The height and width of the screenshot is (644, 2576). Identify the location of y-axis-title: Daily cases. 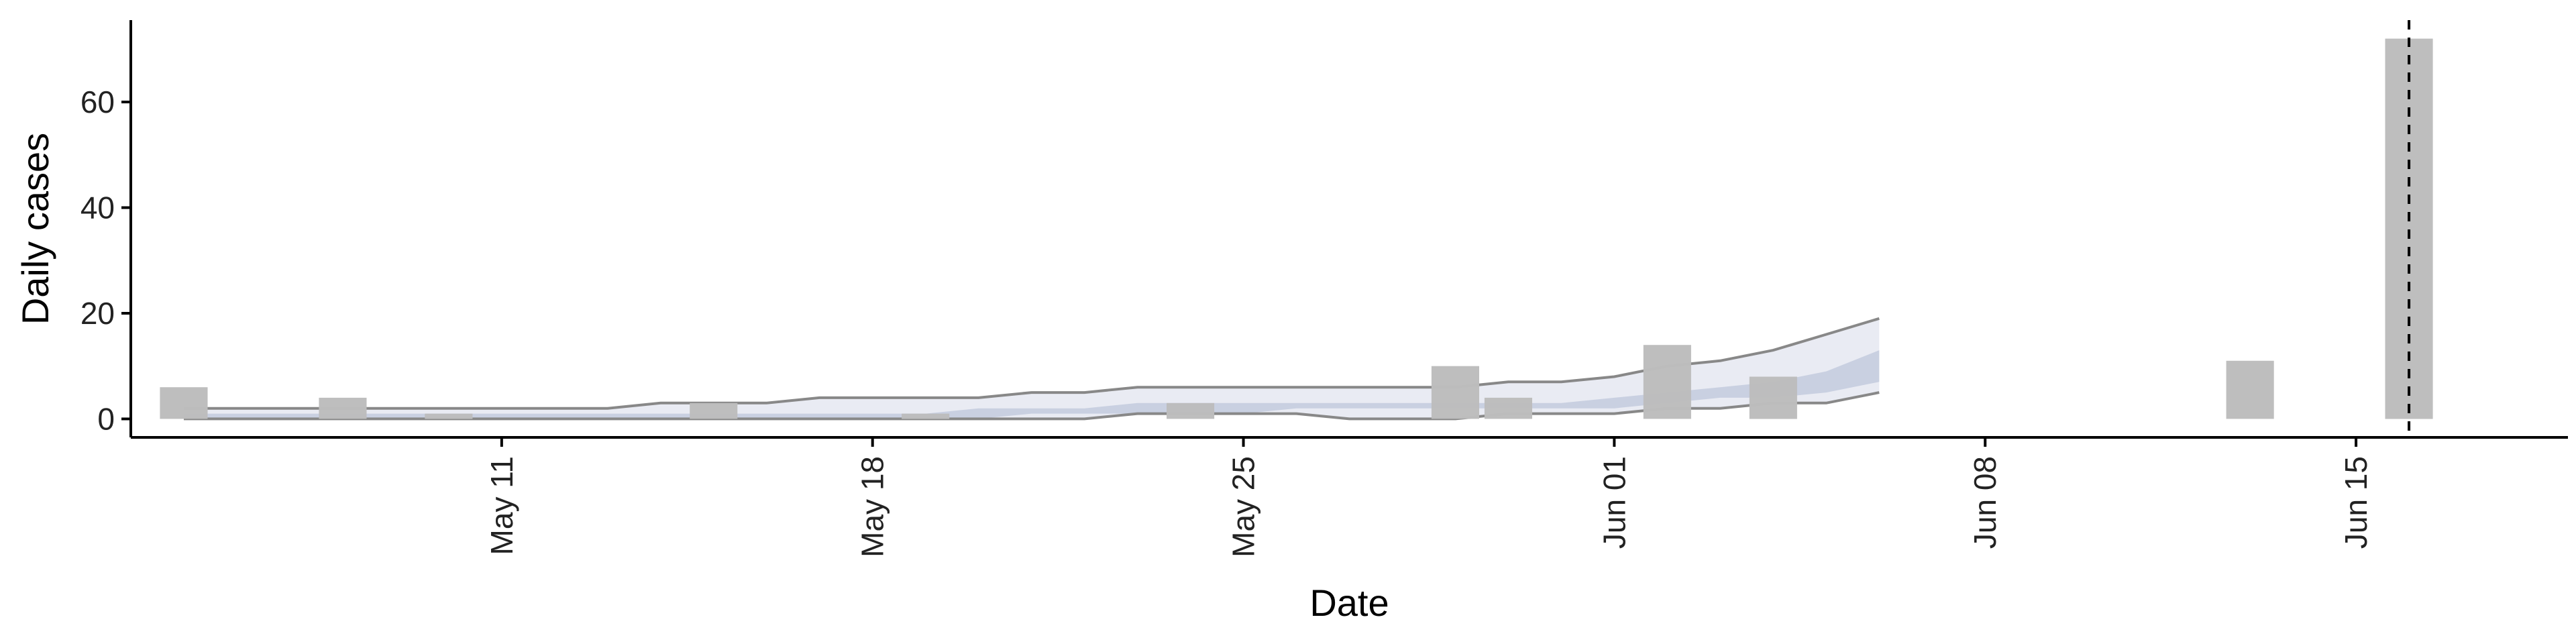
(35, 229).